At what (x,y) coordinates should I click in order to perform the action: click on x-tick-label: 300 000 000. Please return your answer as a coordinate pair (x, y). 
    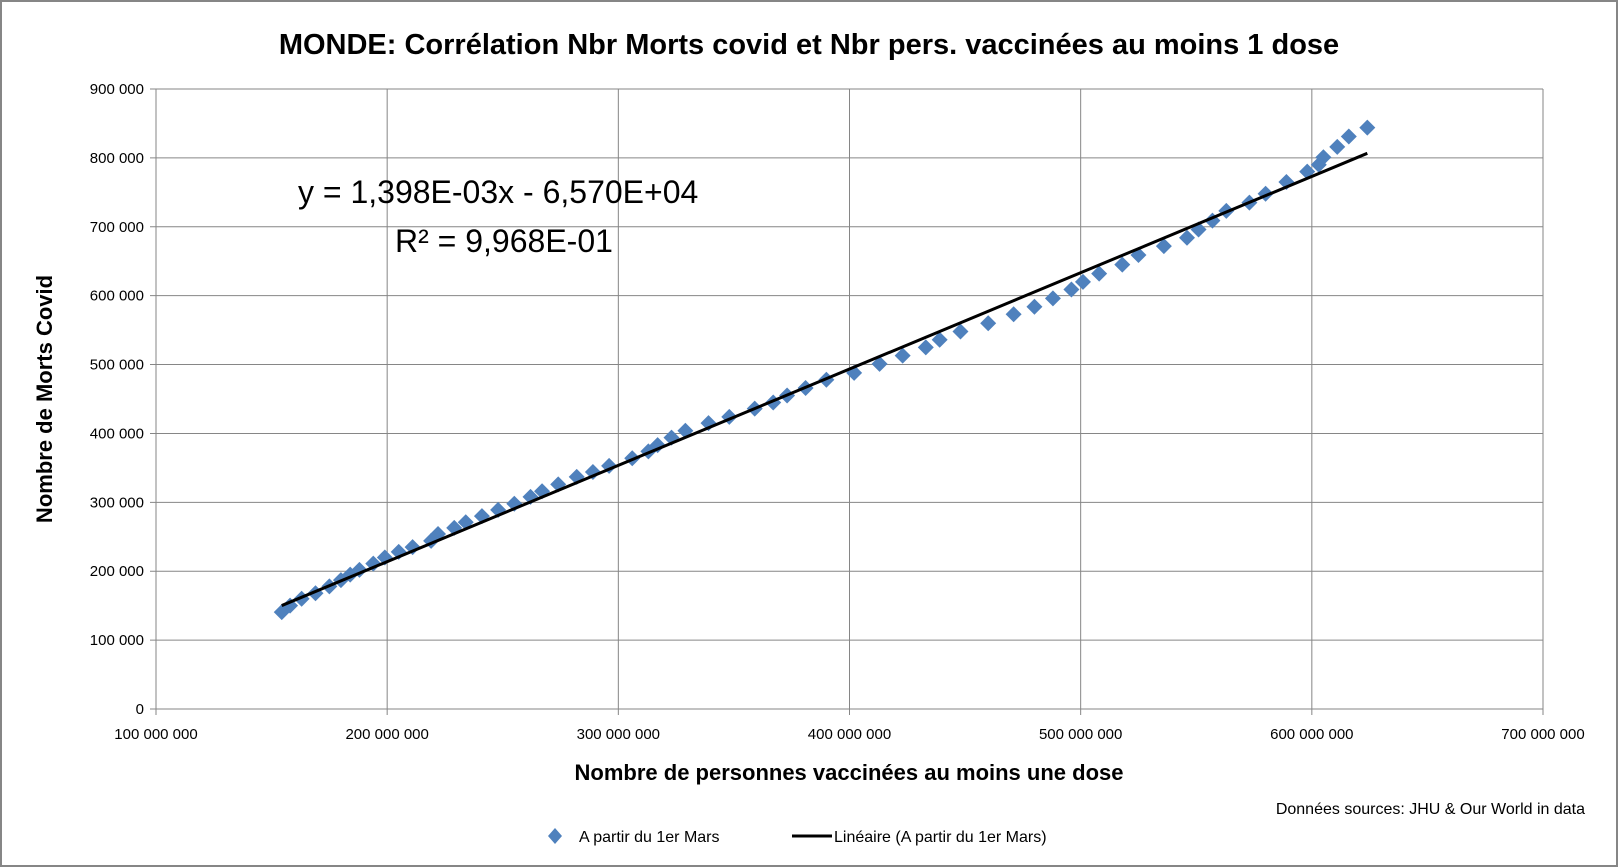
    Looking at the image, I should click on (618, 734).